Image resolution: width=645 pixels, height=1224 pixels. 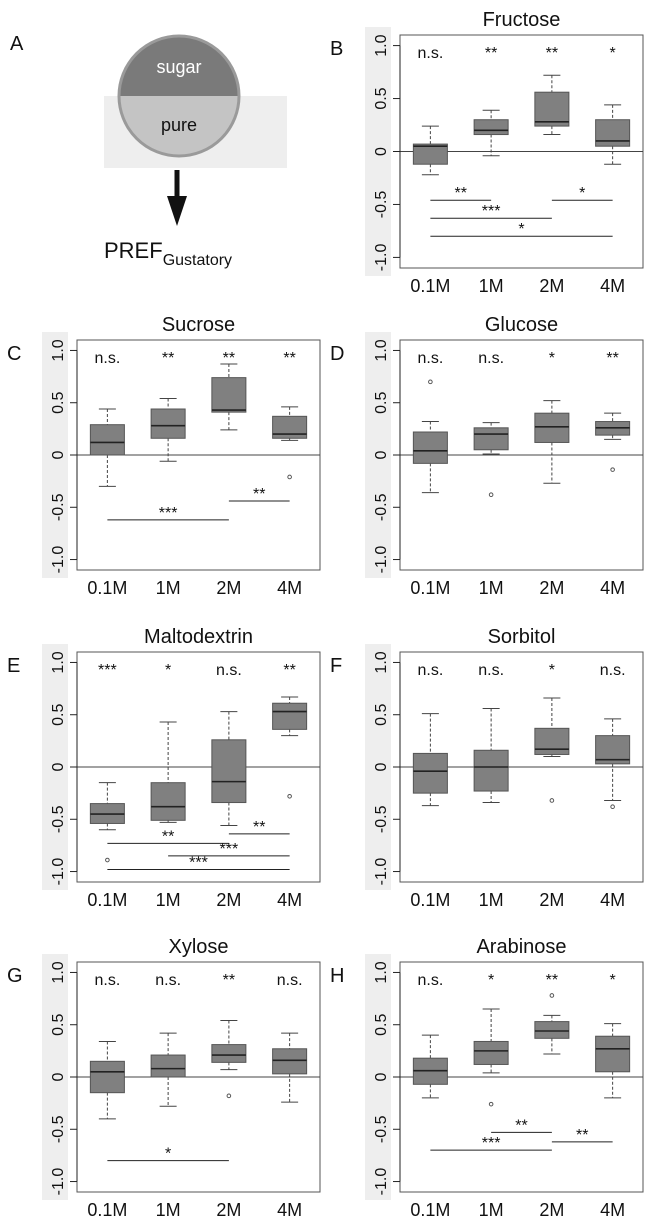 What do you see at coordinates (491, 980) in the screenshot?
I see `significance-label: *` at bounding box center [491, 980].